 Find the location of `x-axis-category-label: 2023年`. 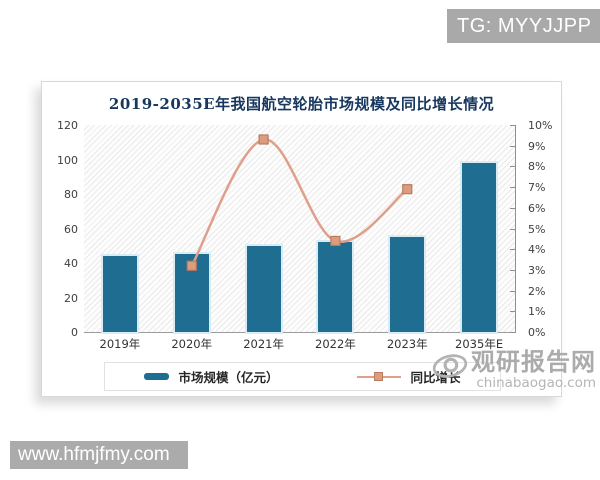

x-axis-category-label: 2023年 is located at coordinates (407, 344).